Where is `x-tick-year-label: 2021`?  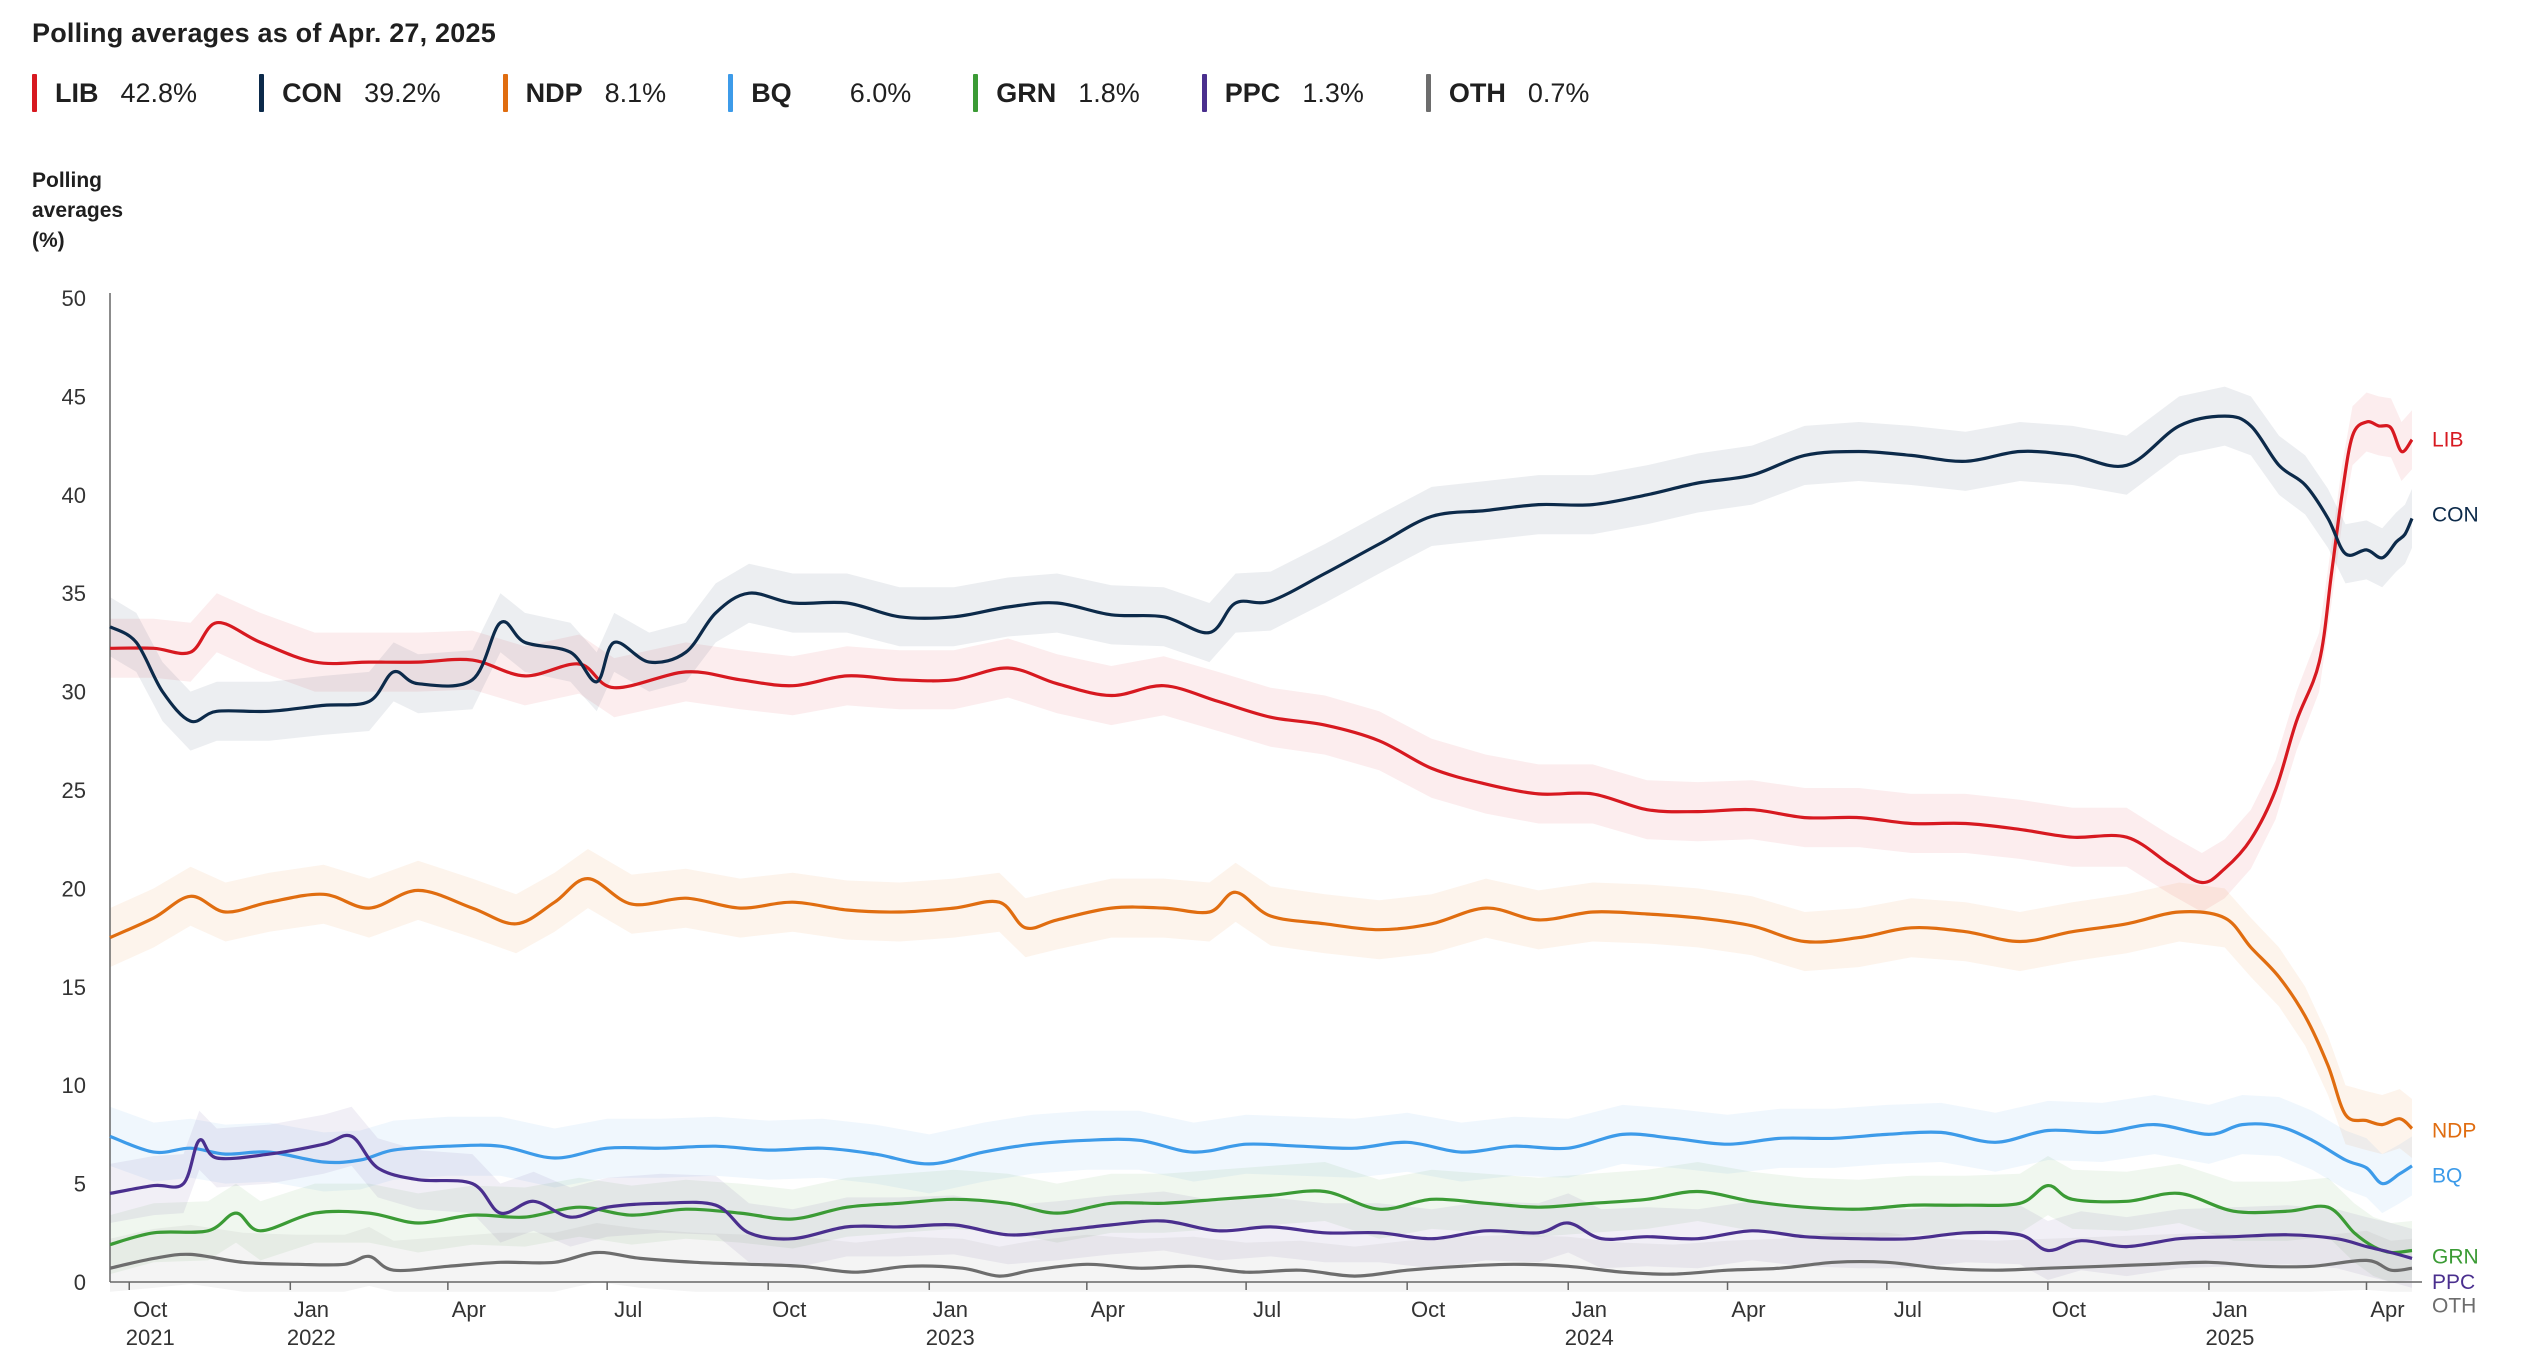
x-tick-year-label: 2021 is located at coordinates (150, 1337).